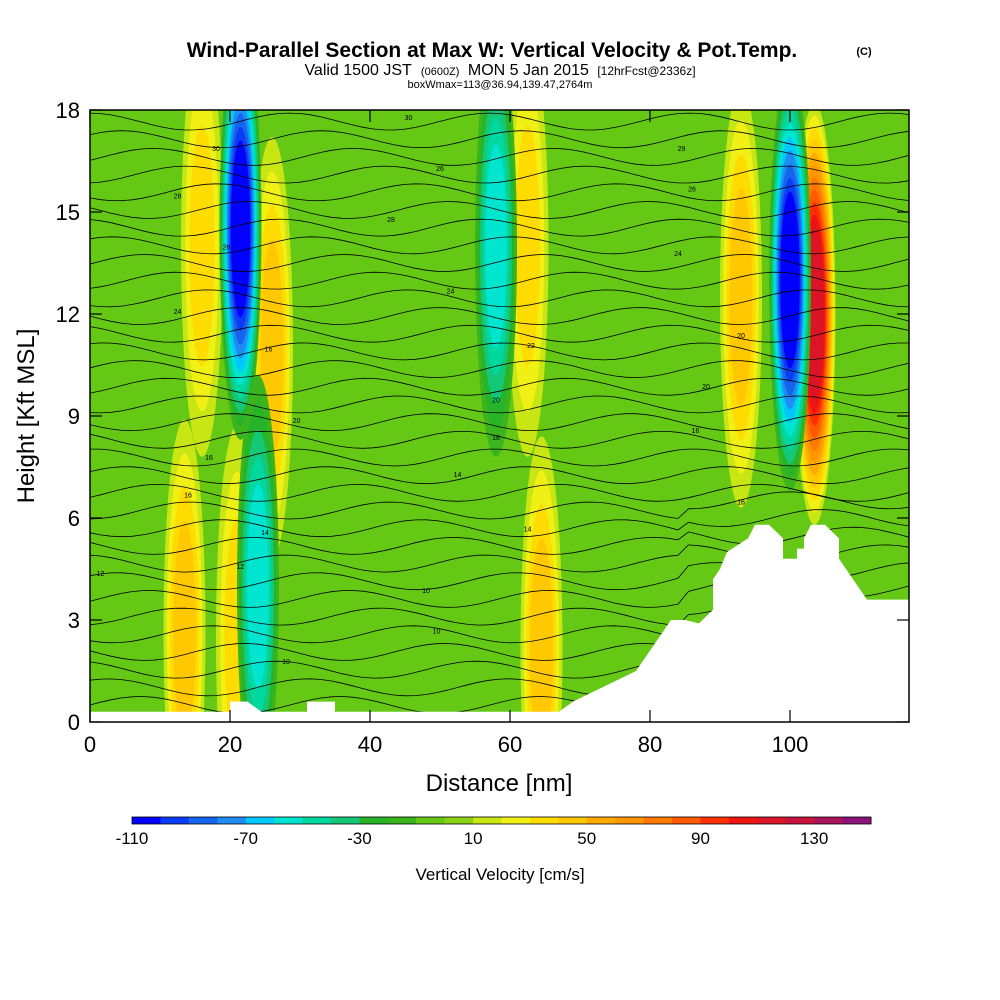 The height and width of the screenshot is (1000, 1000). I want to click on isentrope-label: 18, so click(496, 438).